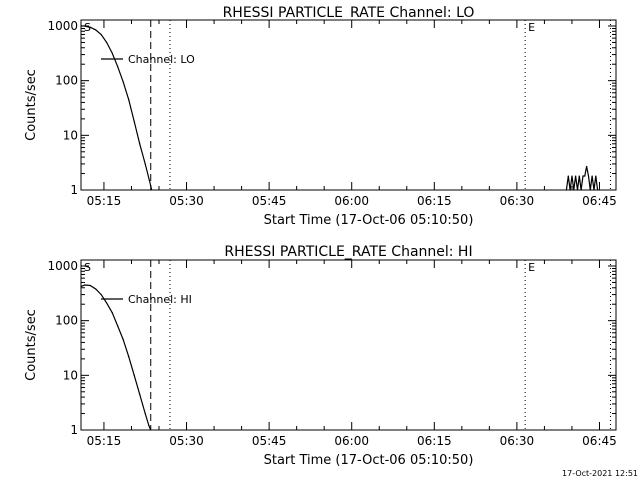 The width and height of the screenshot is (640, 485). I want to click on legend-entry: Channel: HI, so click(160, 299).